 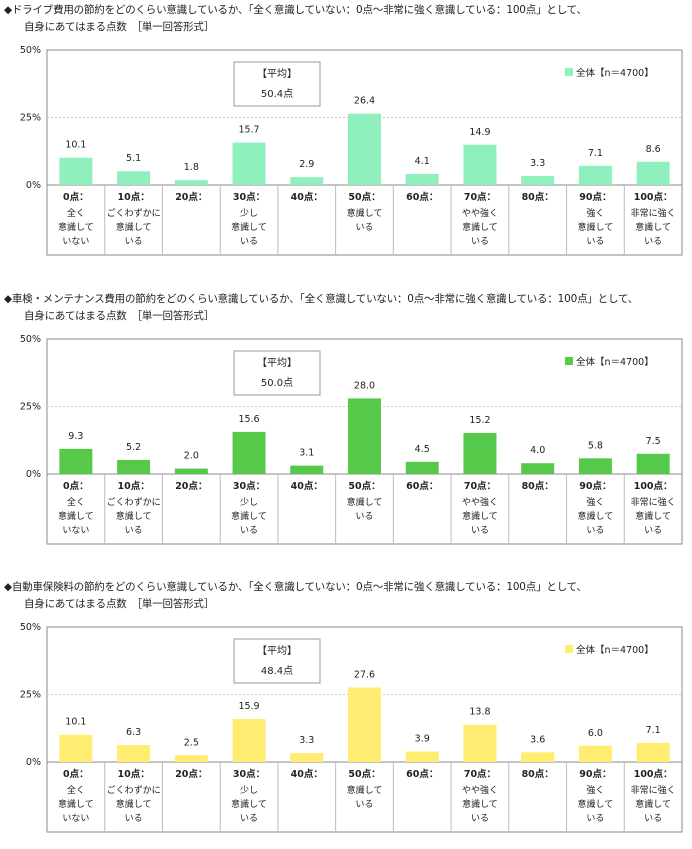 I want to click on chart-1-y-tick-label: 0%, so click(x=33, y=185).